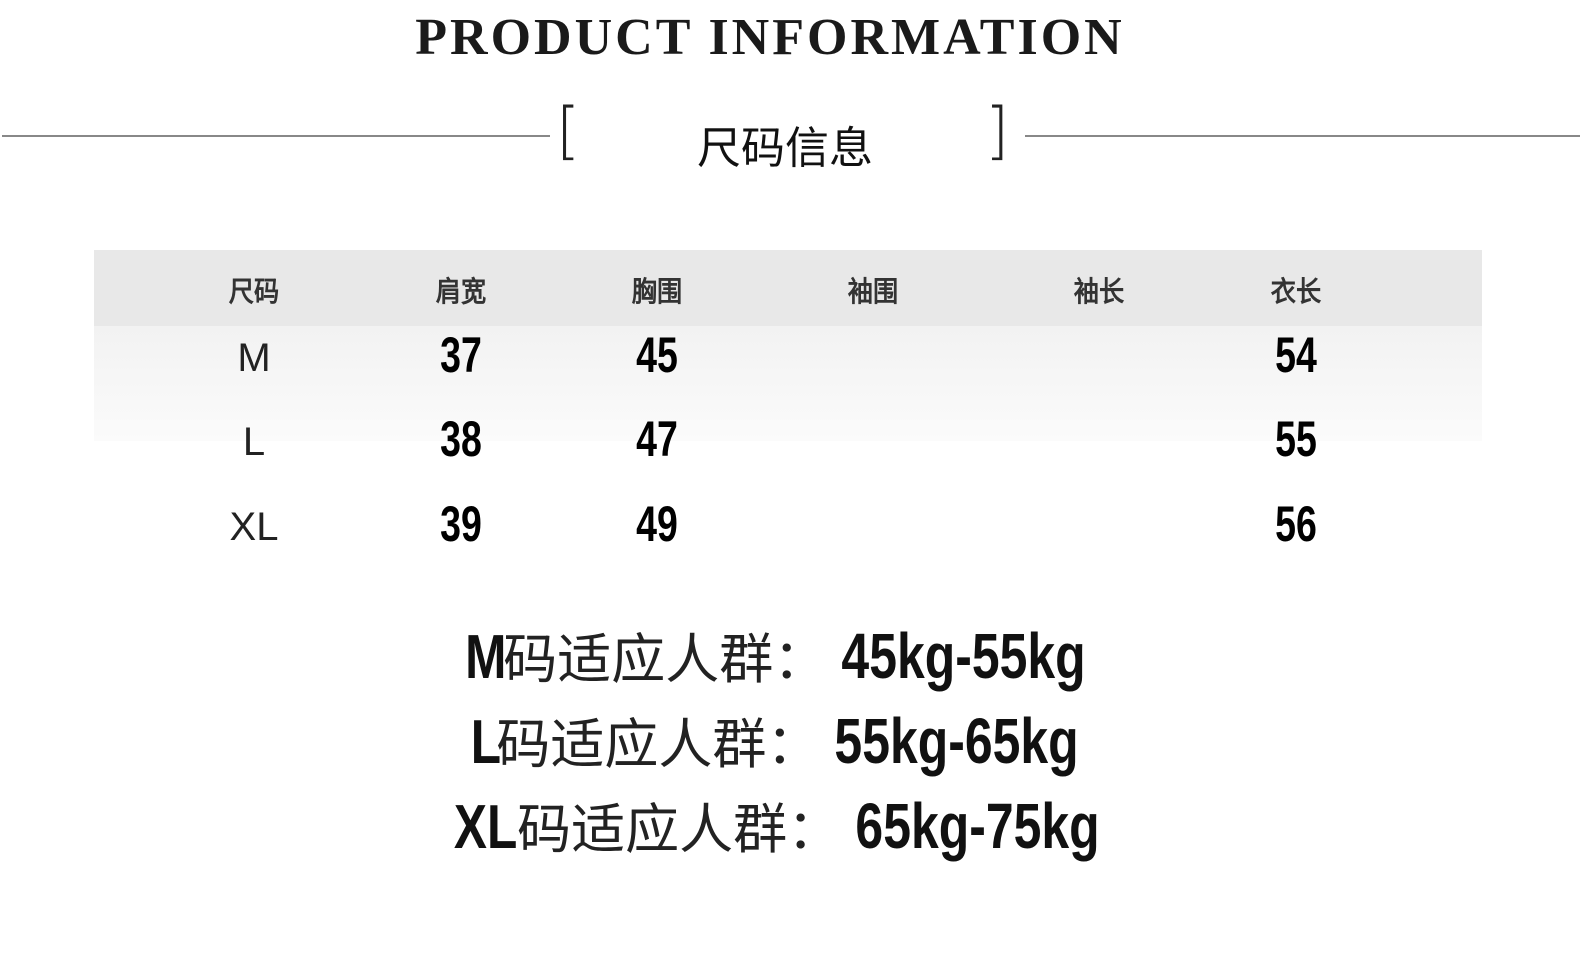  I want to click on table-cell: 39, so click(461, 524).